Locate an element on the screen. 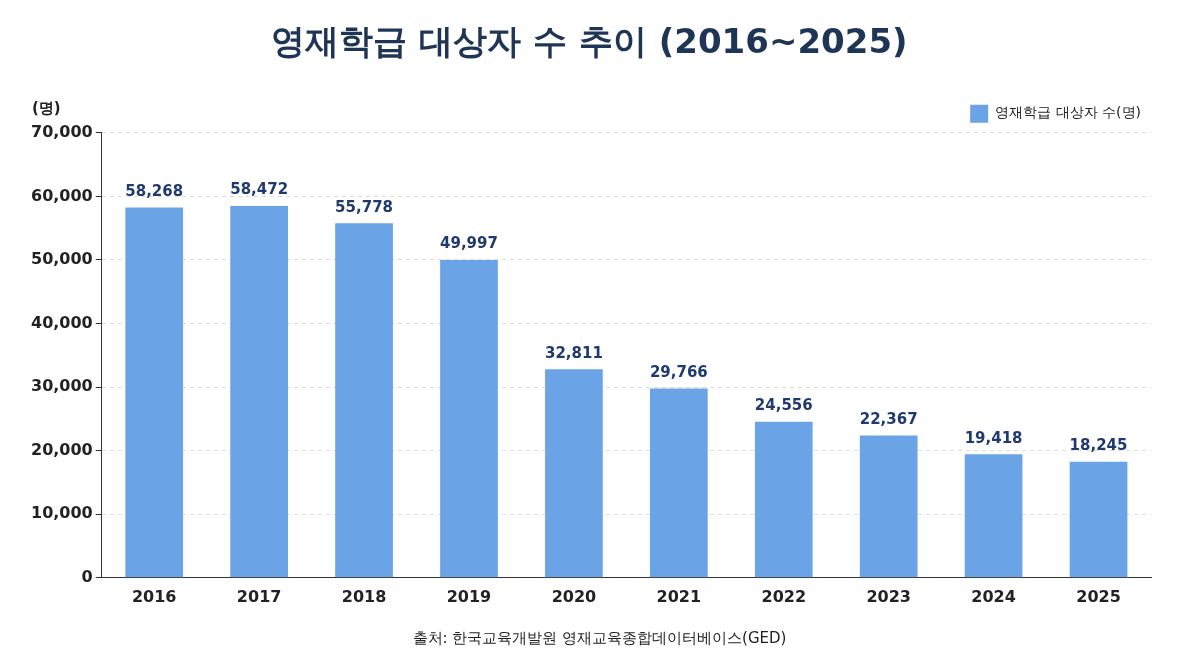 The image size is (1199, 659). x-tick-label: 2024 is located at coordinates (993, 596).